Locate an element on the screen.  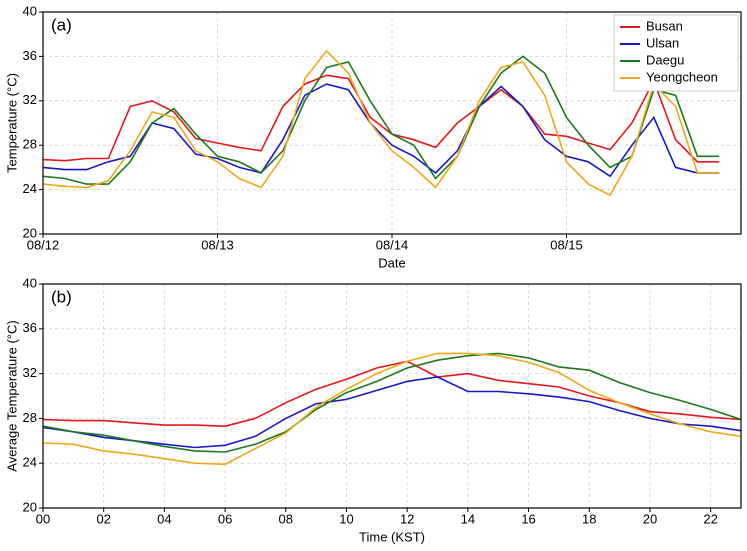
x-tick-label: 08 is located at coordinates (286, 518).